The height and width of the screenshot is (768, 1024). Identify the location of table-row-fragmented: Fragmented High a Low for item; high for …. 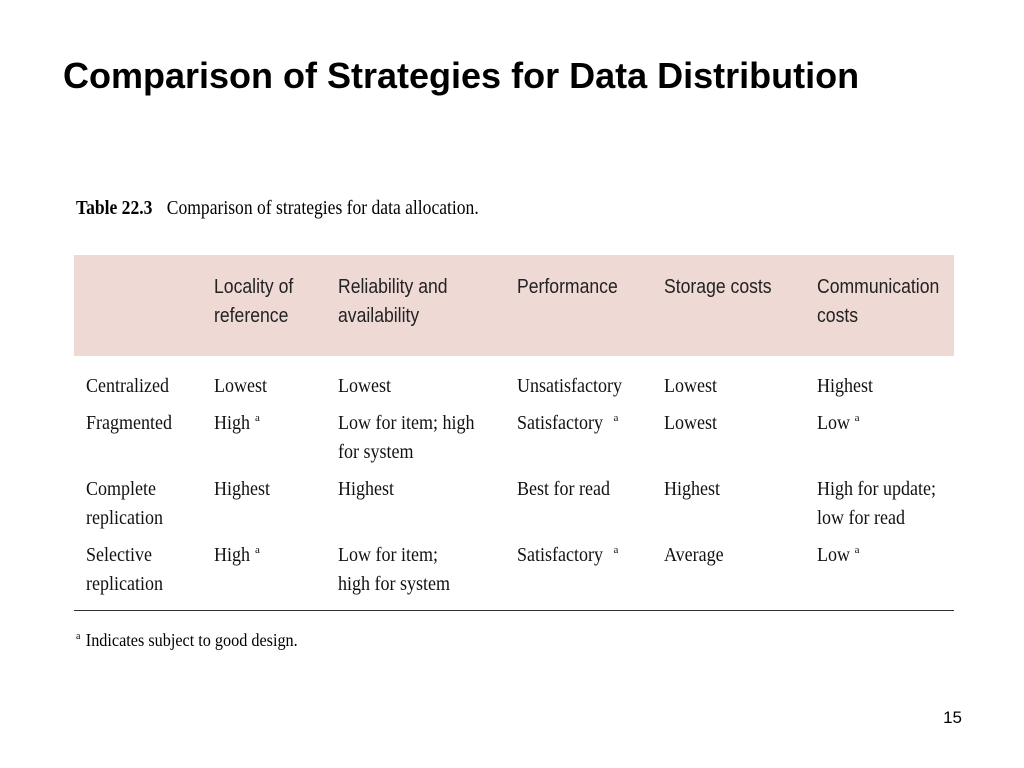
(514, 434).